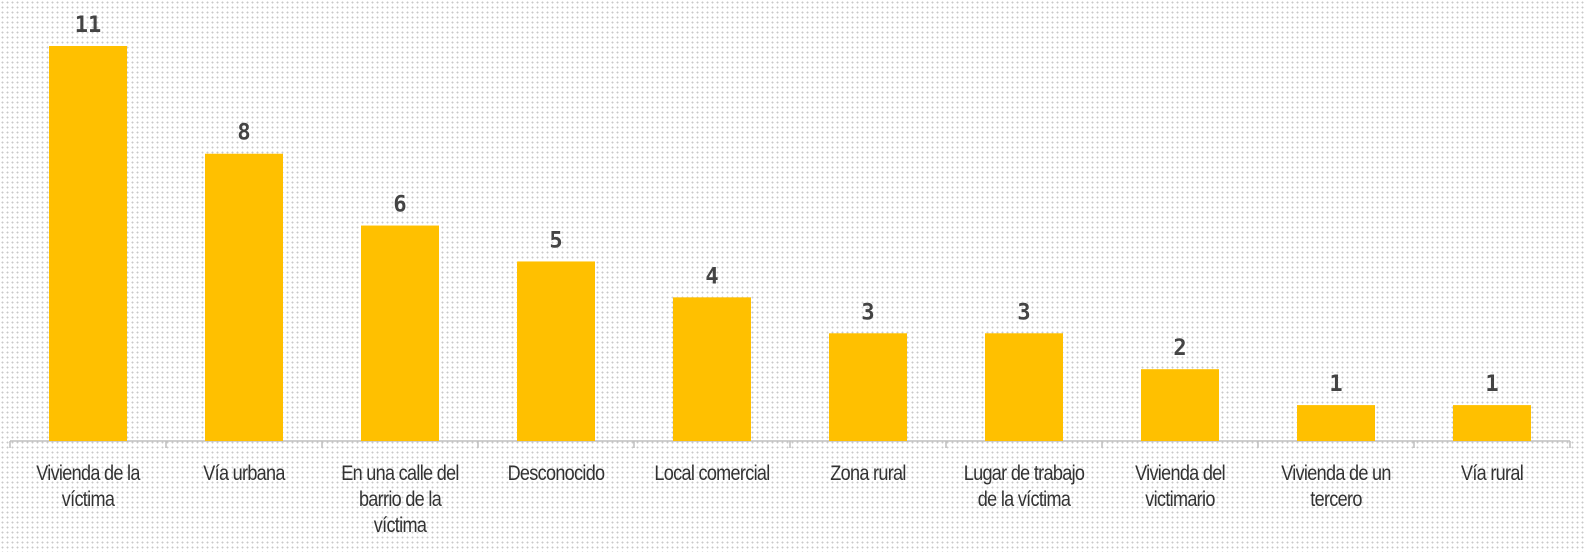 The width and height of the screenshot is (1584, 552). I want to click on value-label: 4, so click(711, 276).